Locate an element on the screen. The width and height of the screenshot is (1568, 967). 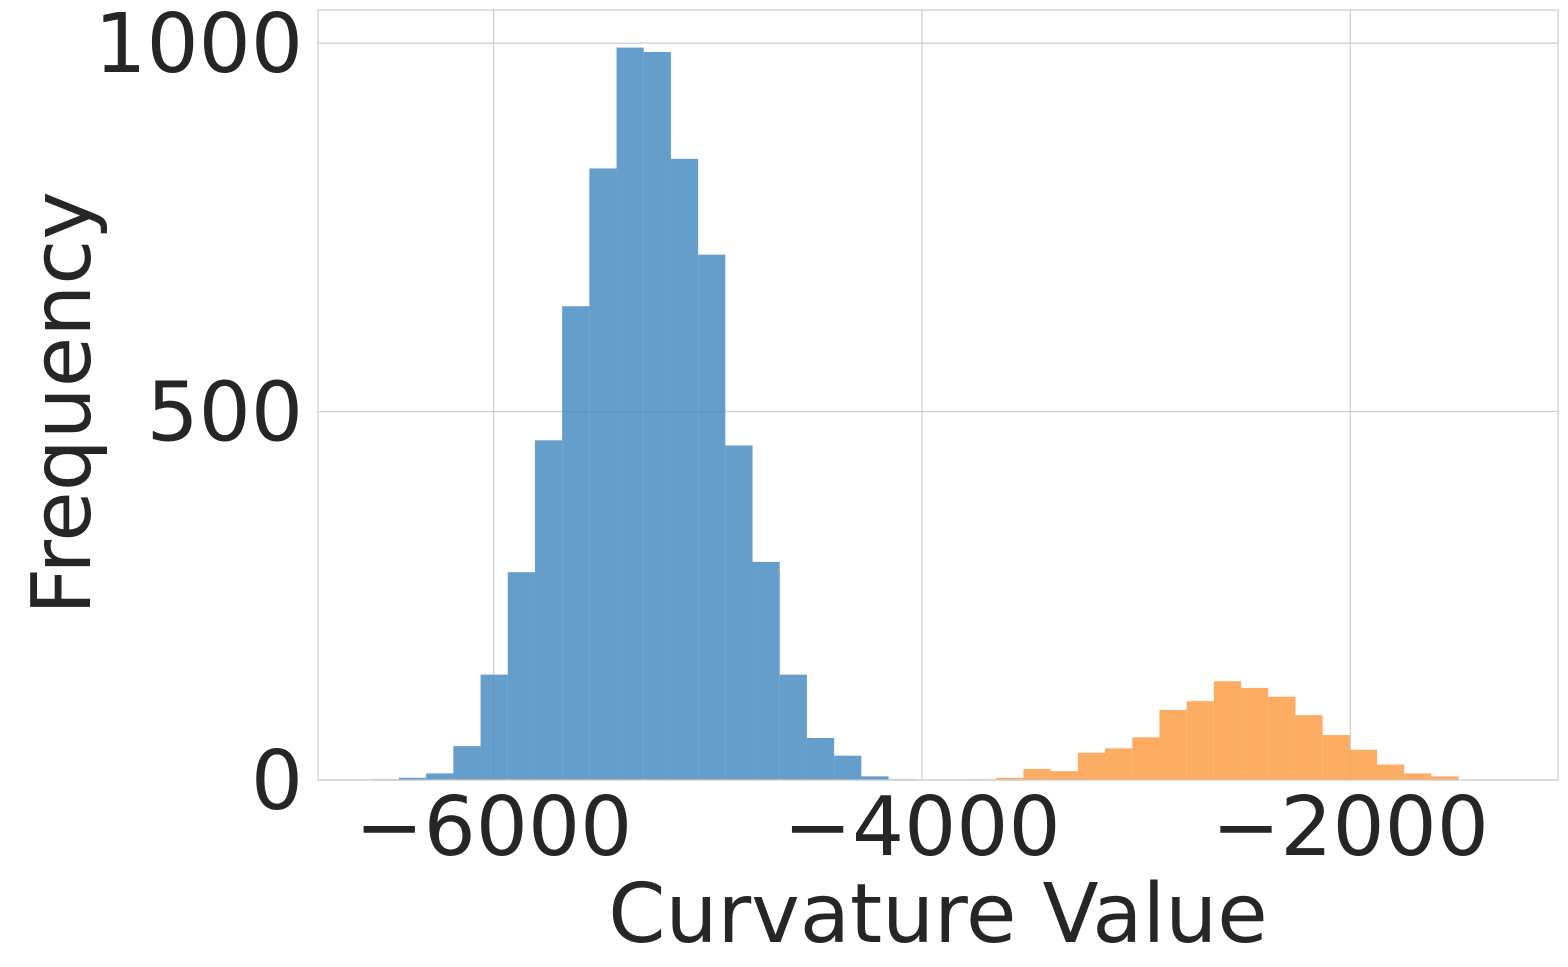
y-axis-label: Frequency is located at coordinates (62, 403).